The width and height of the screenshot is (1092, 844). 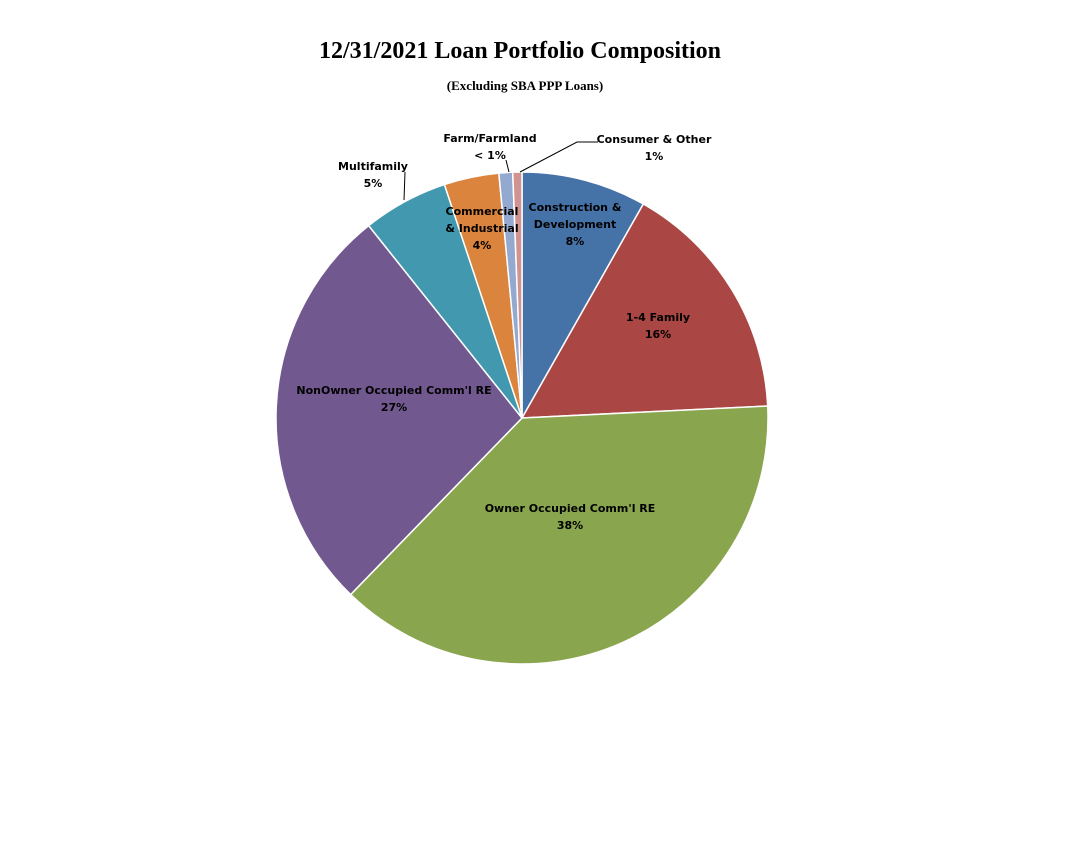 I want to click on chart-subtitle: (Excluding SBA PPP Loans), so click(x=525, y=85).